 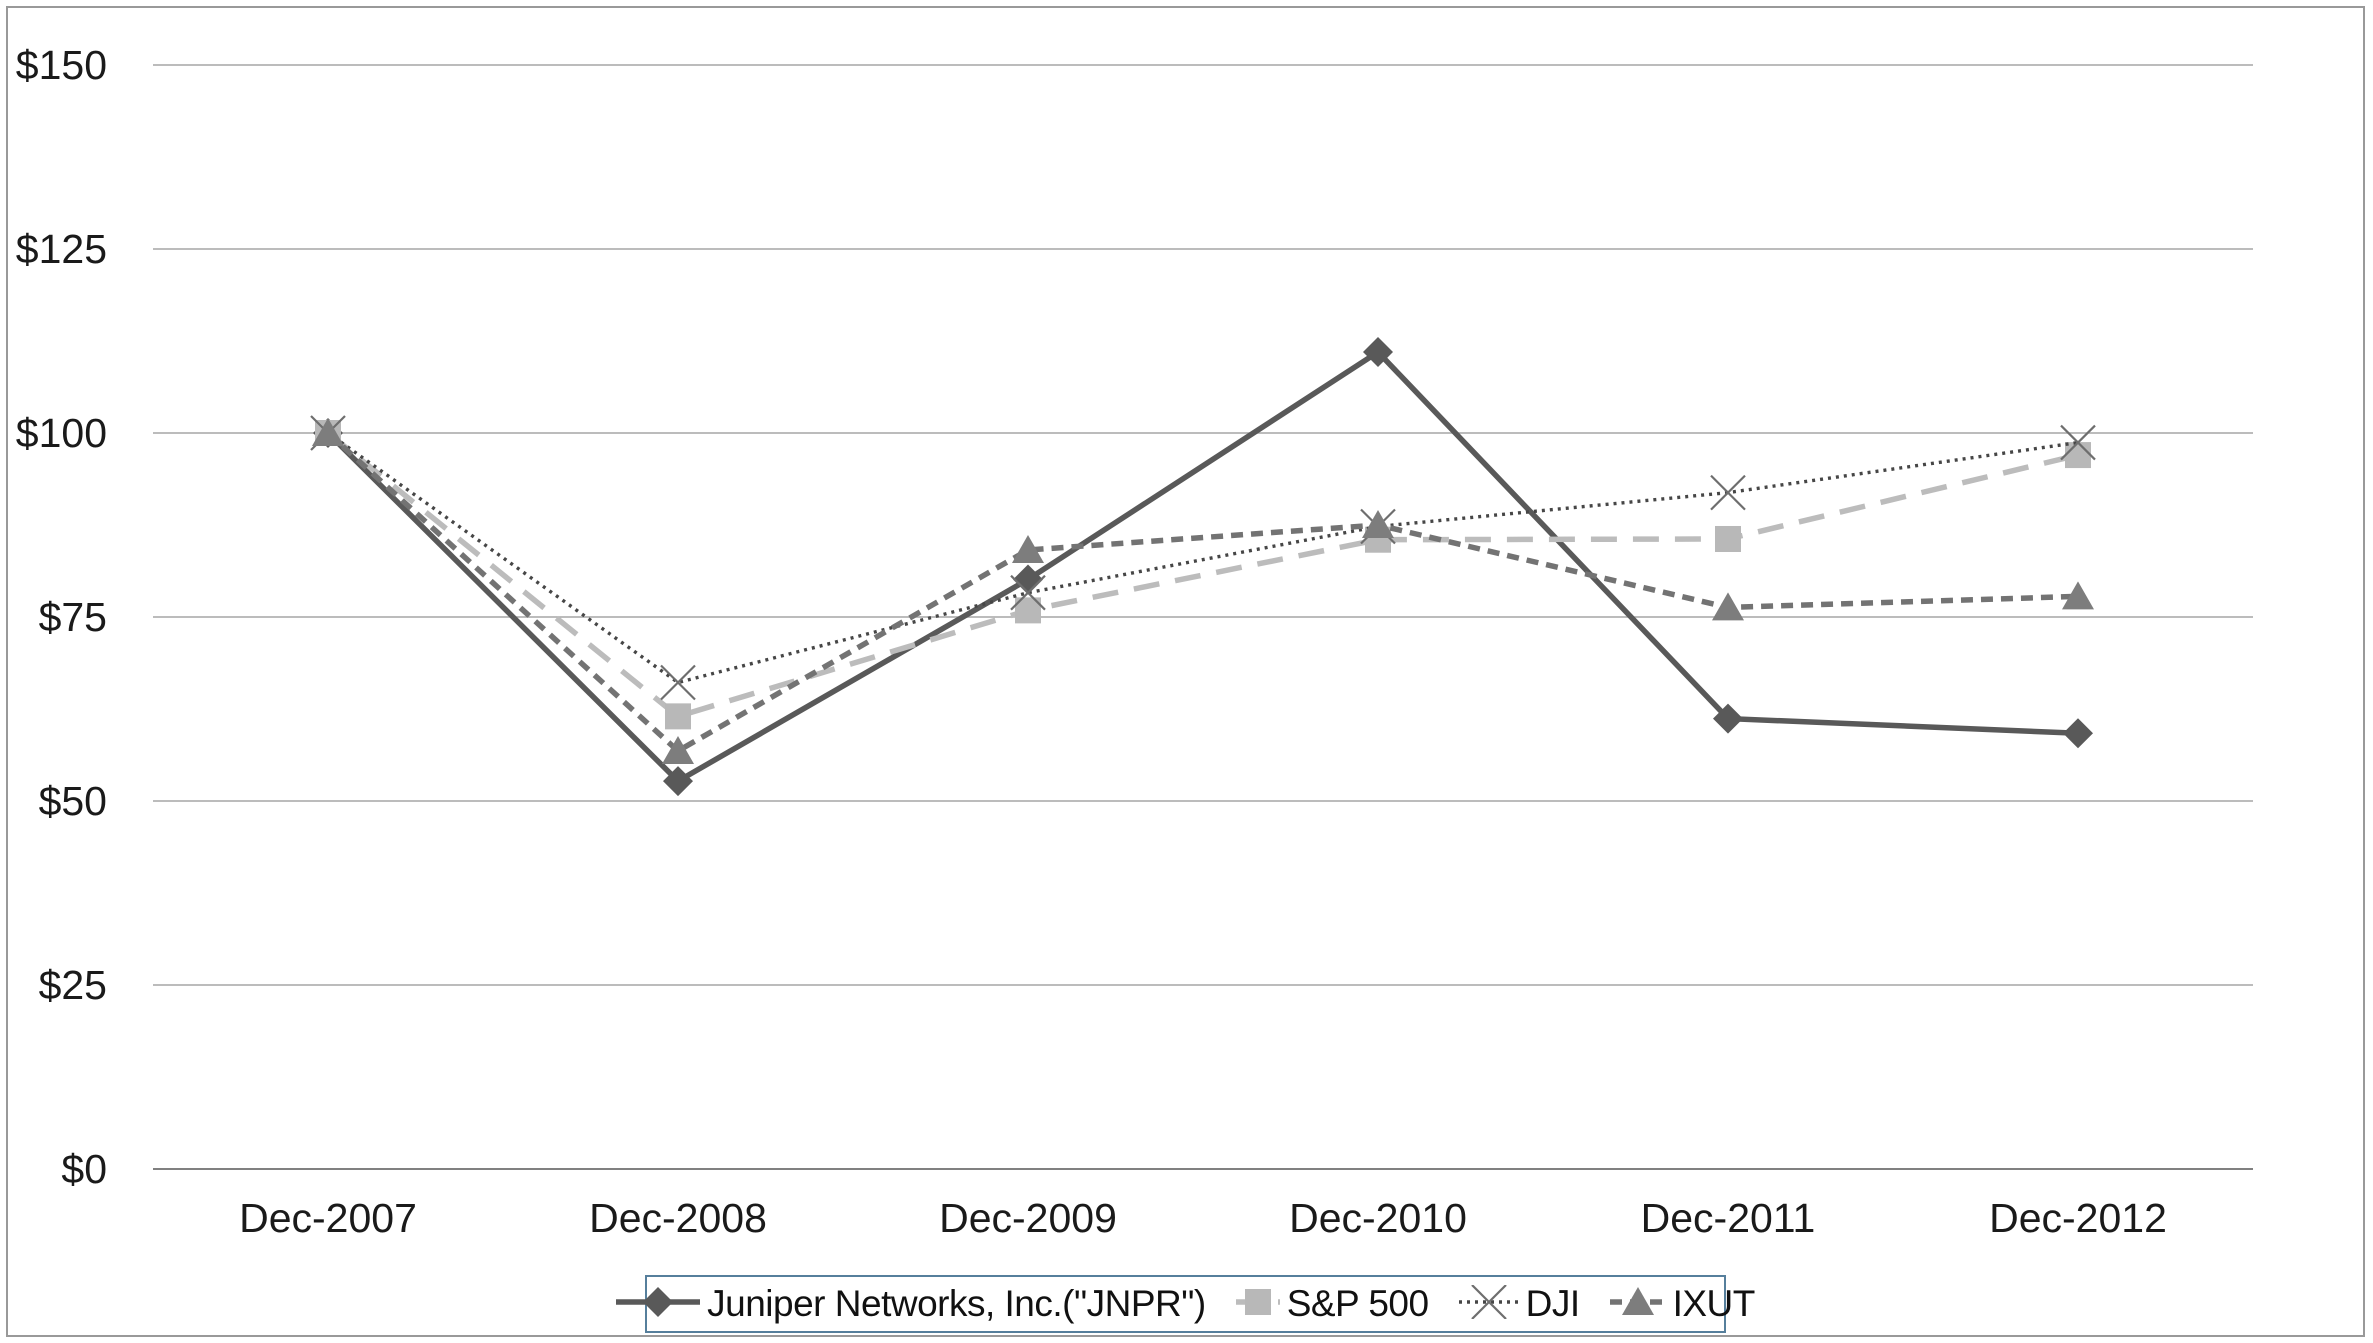 What do you see at coordinates (1714, 1303) in the screenshot?
I see `legend-label-ixut: IXUT` at bounding box center [1714, 1303].